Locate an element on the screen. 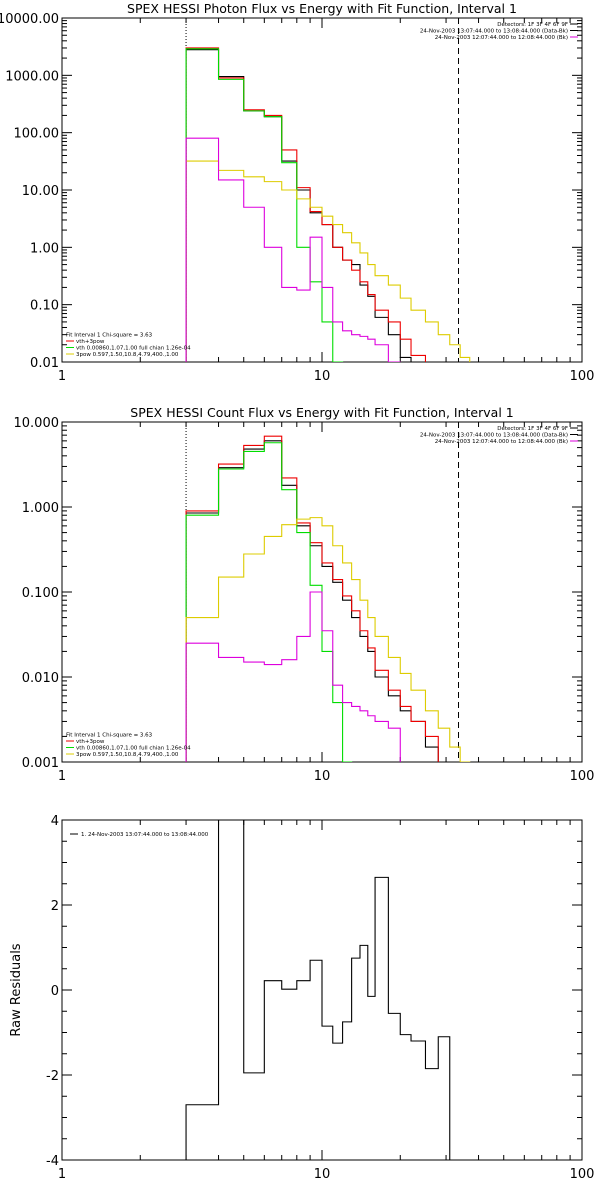 This screenshot has height=1200, width=600. y-tick-label: 2 is located at coordinates (55, 906).